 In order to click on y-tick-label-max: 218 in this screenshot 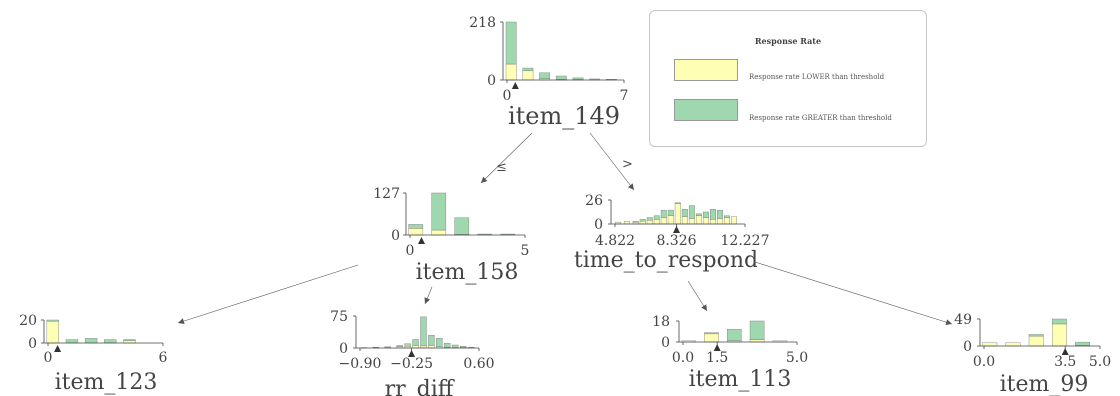, I will do `click(482, 23)`.